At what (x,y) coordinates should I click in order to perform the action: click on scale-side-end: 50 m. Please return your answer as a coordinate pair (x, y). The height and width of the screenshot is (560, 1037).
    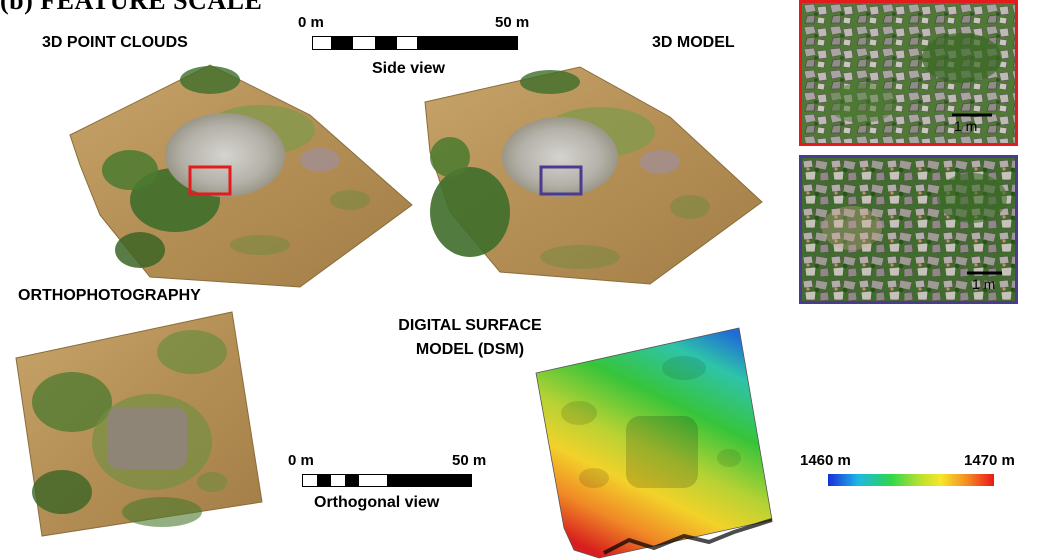
    Looking at the image, I should click on (512, 22).